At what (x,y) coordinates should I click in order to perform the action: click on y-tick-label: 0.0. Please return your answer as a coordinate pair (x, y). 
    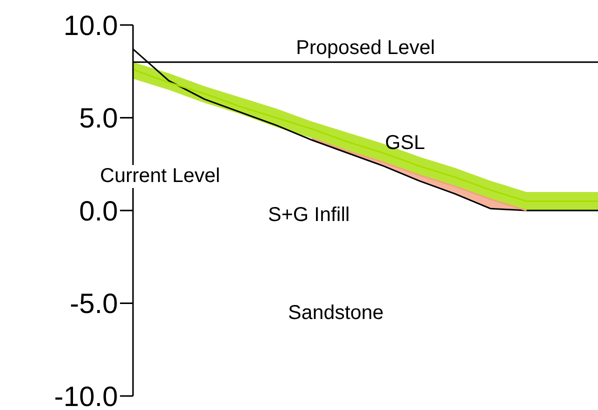
    Looking at the image, I should click on (98, 210).